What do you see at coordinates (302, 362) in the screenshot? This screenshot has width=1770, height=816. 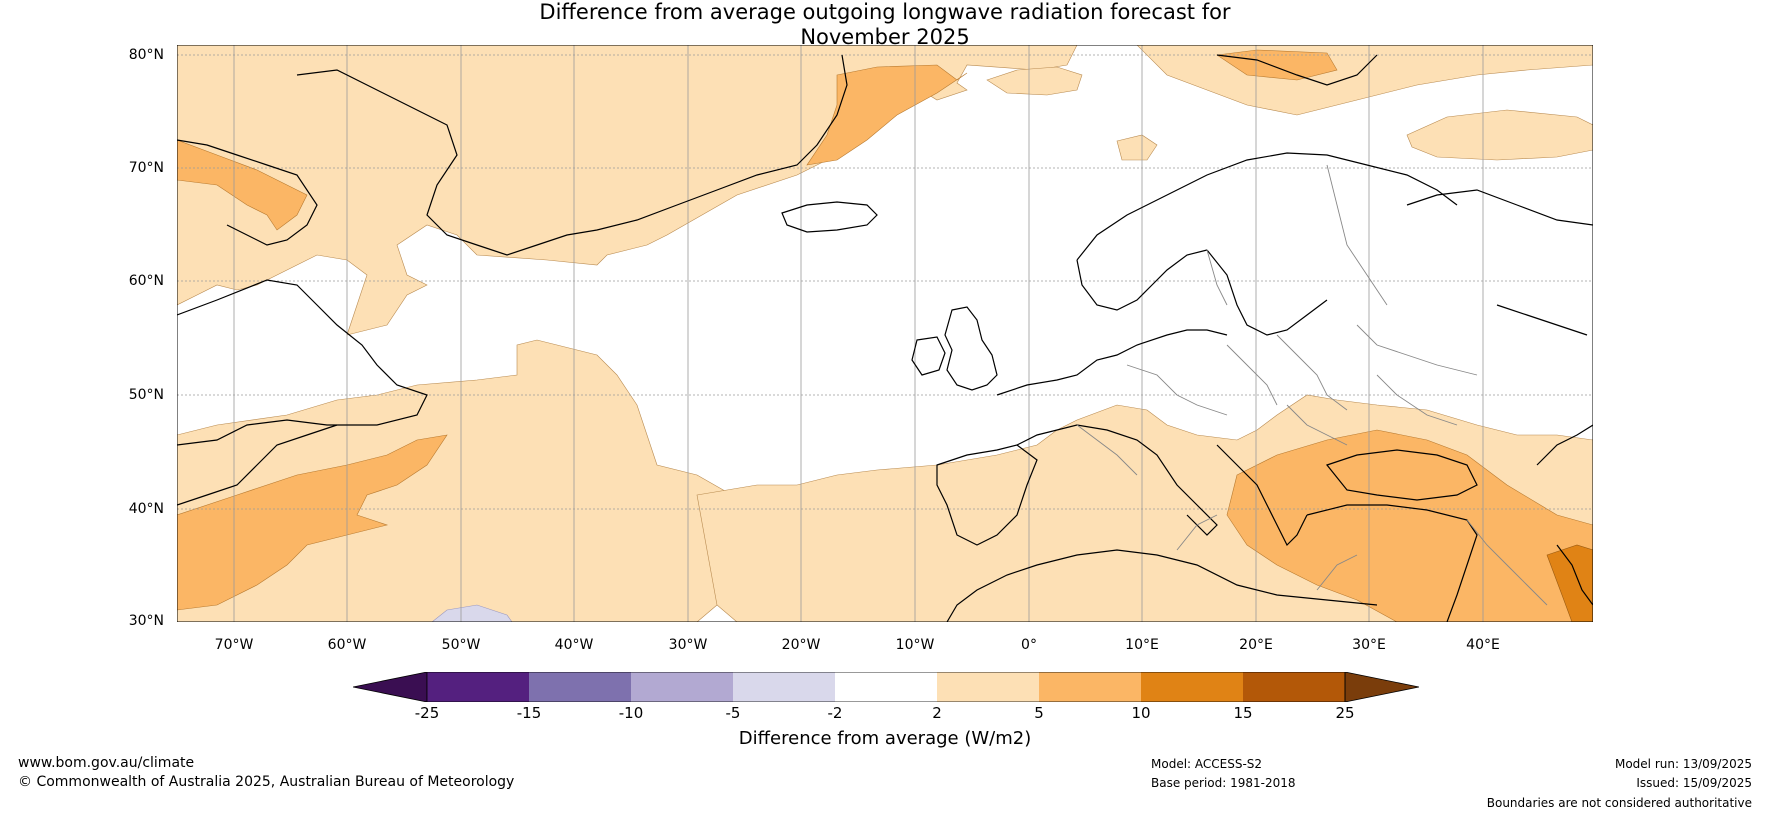 I see `coastline-labrador` at bounding box center [302, 362].